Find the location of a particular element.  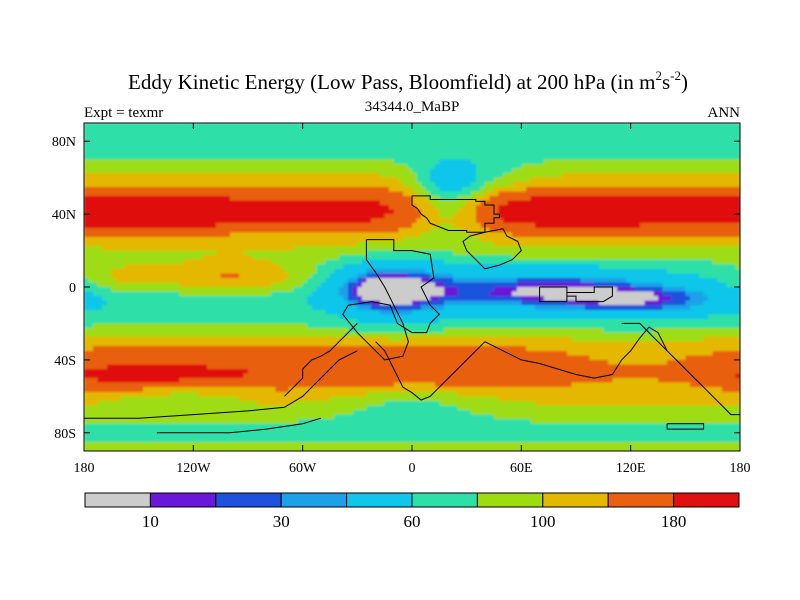

colorbar-label-2: 60 is located at coordinates (412, 521).